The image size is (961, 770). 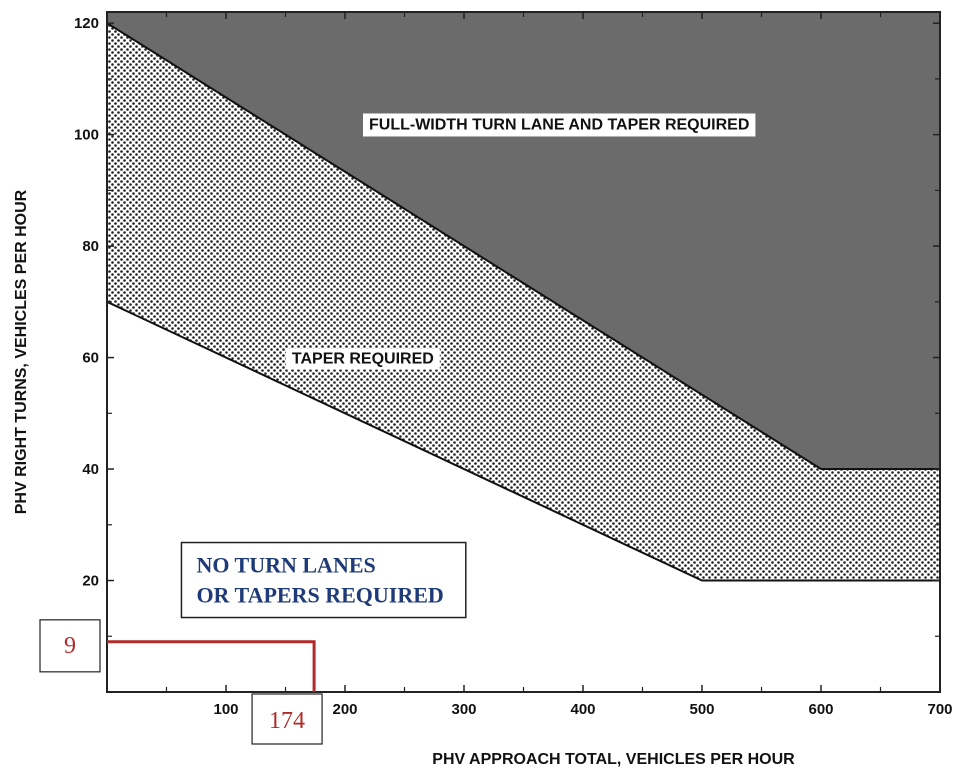 I want to click on x-tick-label: 100, so click(x=225, y=709).